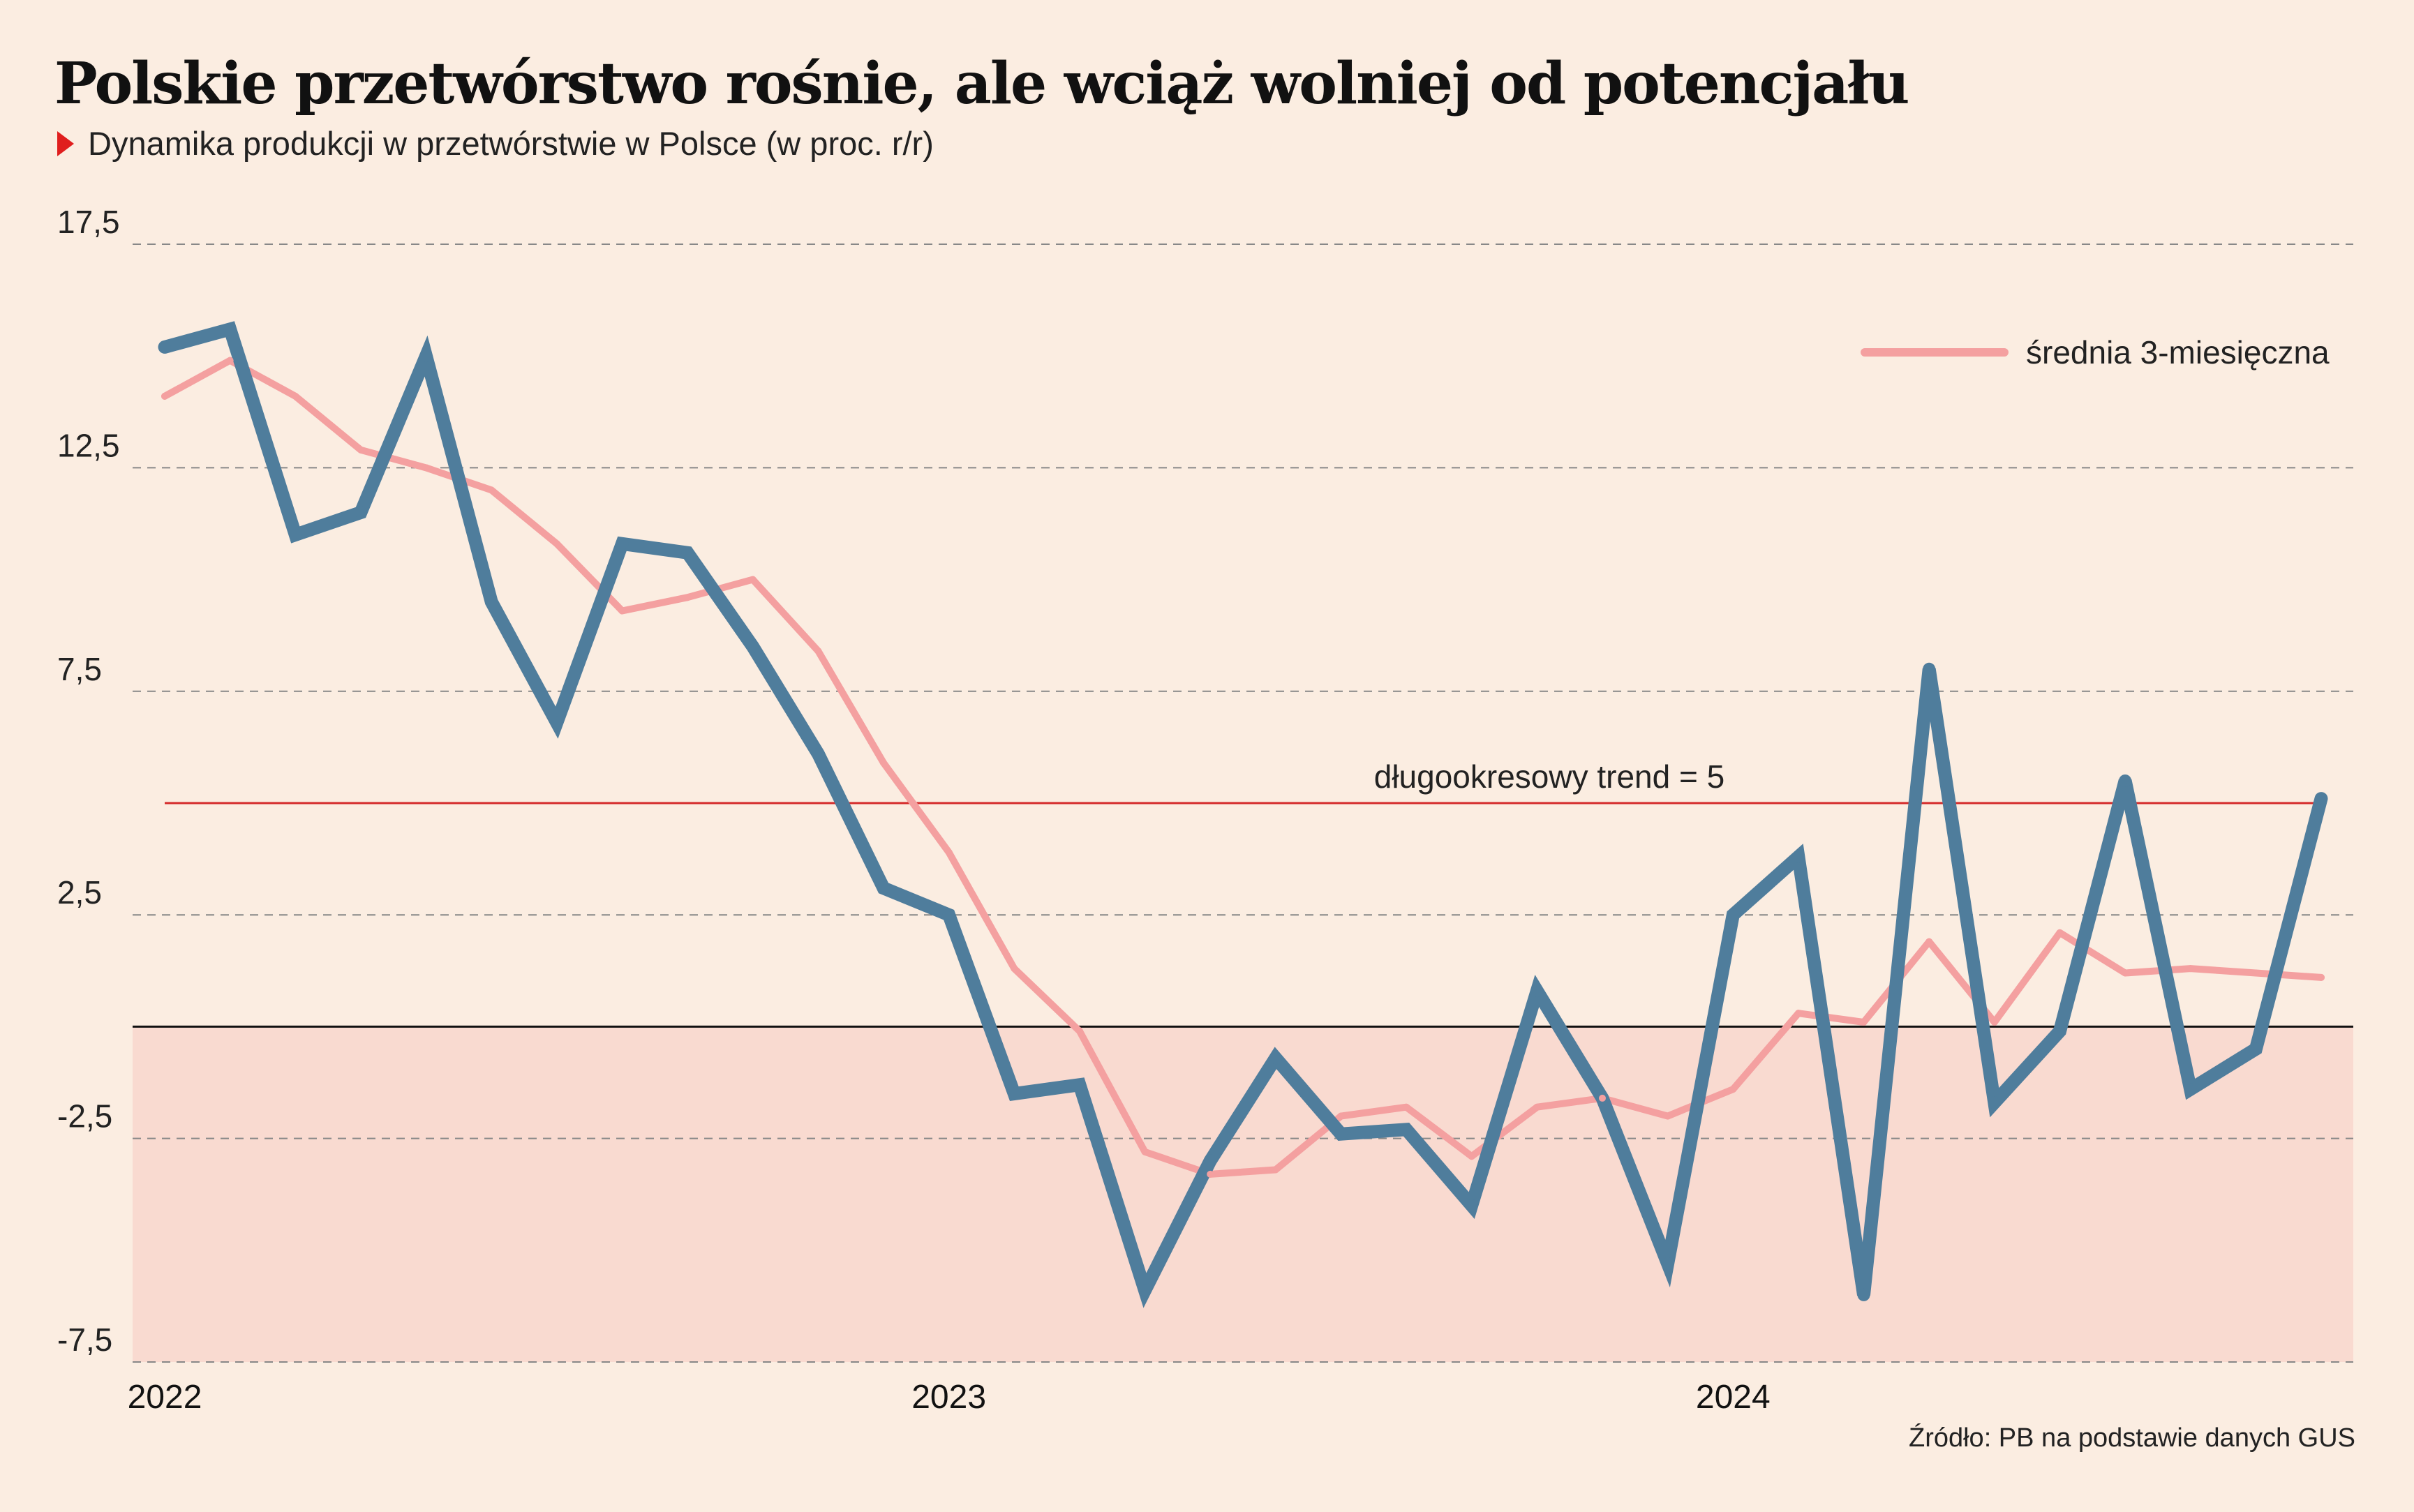 The width and height of the screenshot is (2414, 1512). What do you see at coordinates (79, 669) in the screenshot?
I see `y-tick-label: 7,5` at bounding box center [79, 669].